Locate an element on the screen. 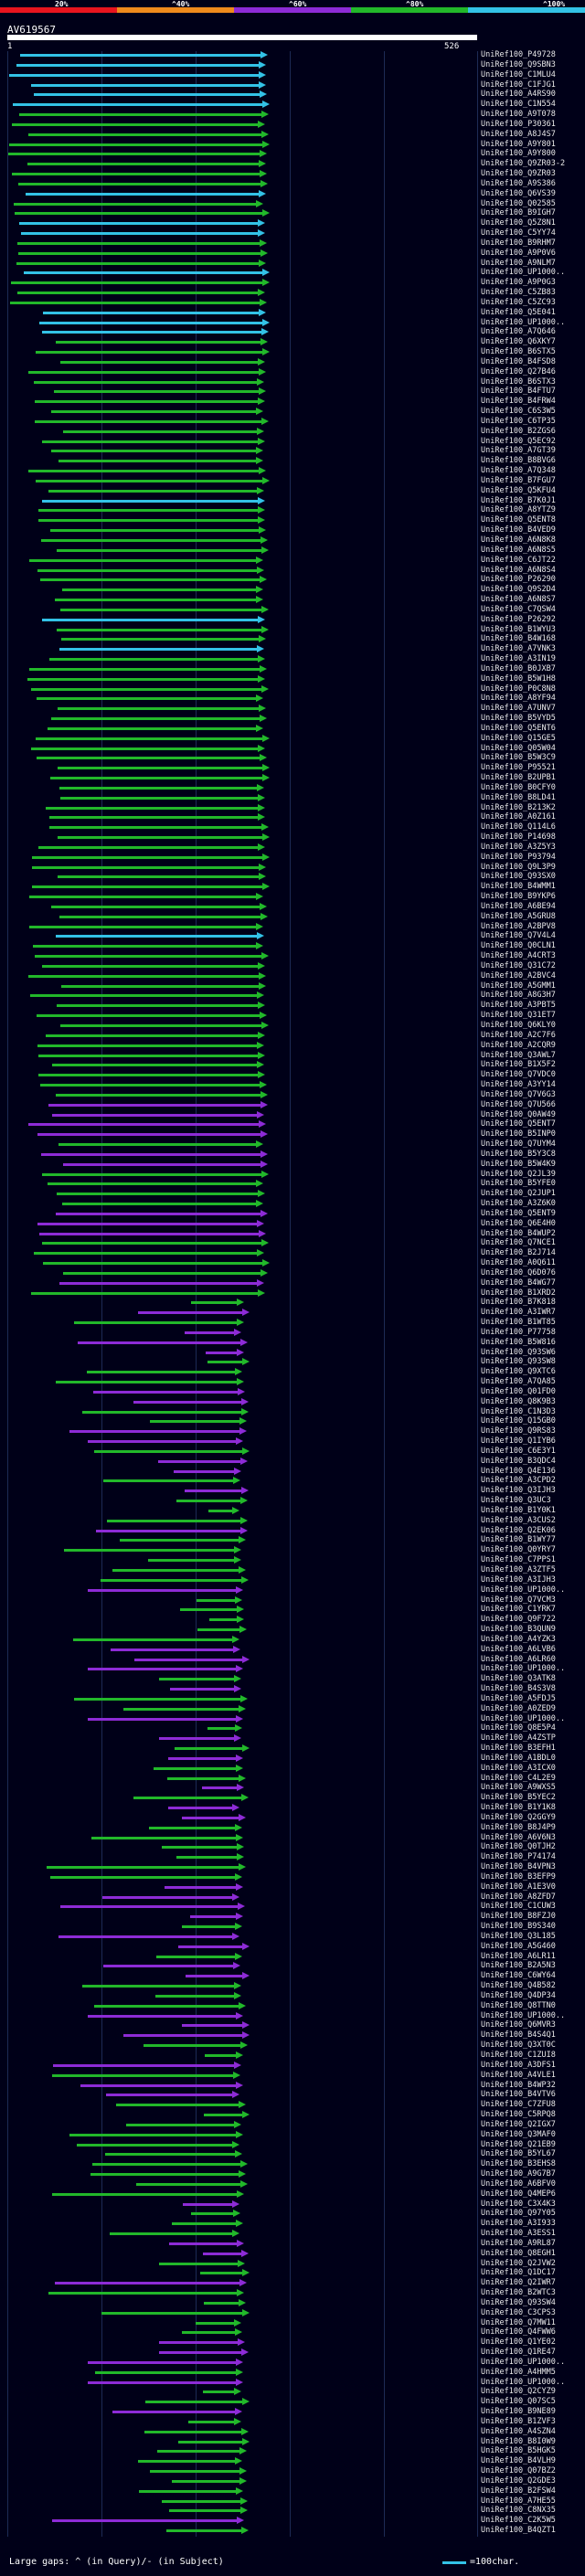  hit-id-label: UniRef100_Q15GB0 is located at coordinates (518, 1421).